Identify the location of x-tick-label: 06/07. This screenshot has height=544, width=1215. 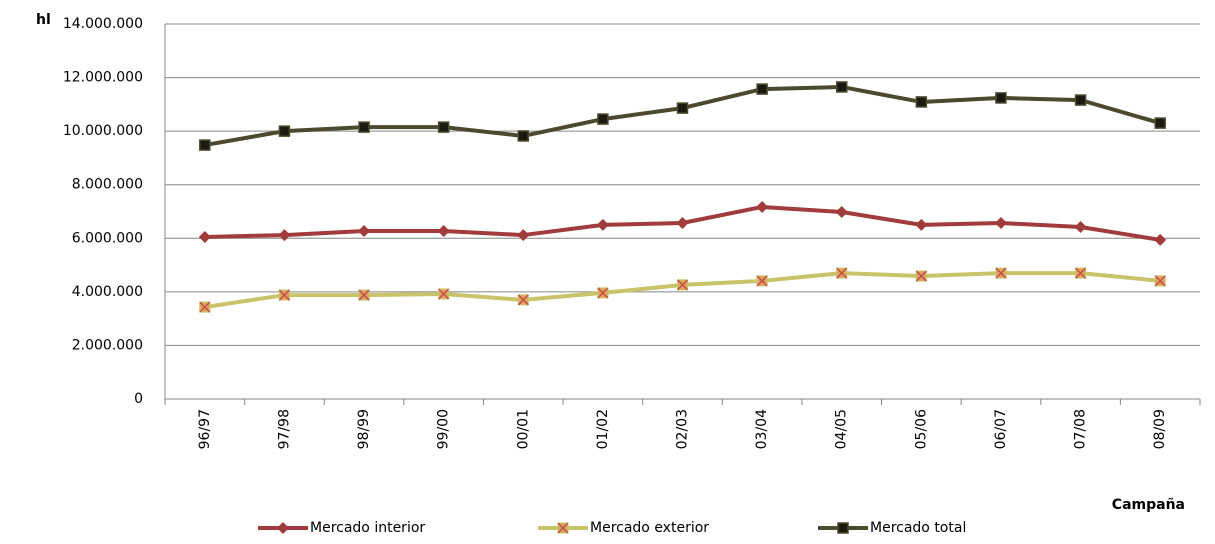
(1001, 429).